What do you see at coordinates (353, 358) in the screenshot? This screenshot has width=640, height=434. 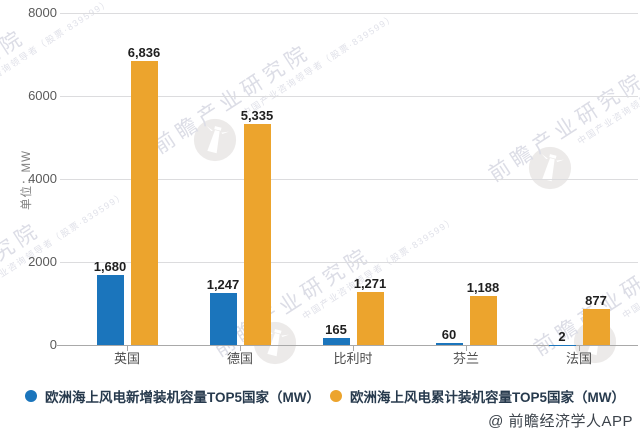 I see `category-label: 比利时` at bounding box center [353, 358].